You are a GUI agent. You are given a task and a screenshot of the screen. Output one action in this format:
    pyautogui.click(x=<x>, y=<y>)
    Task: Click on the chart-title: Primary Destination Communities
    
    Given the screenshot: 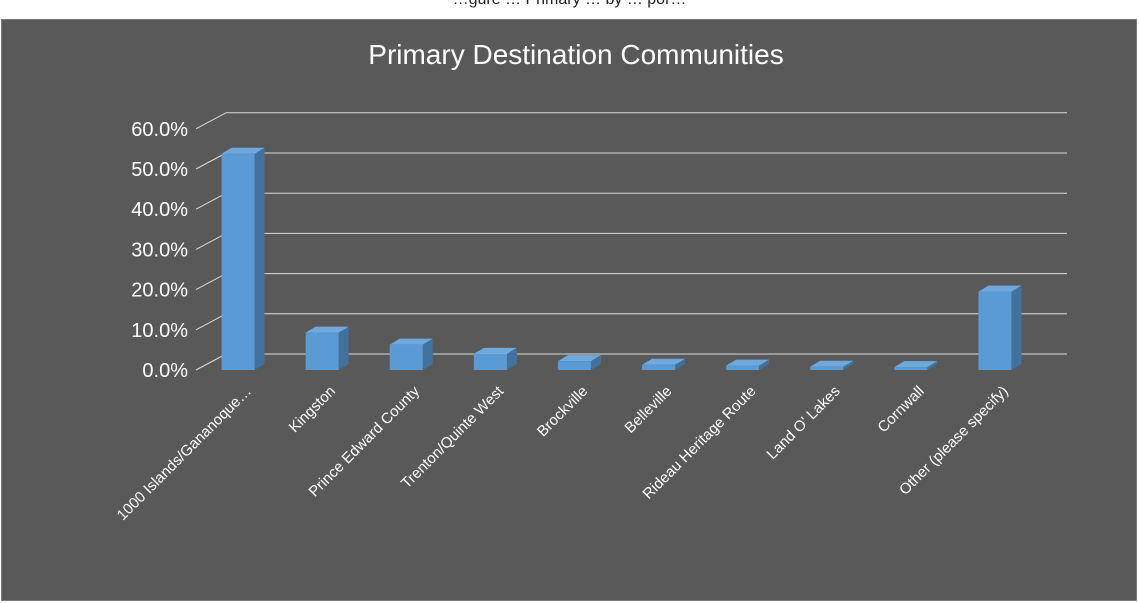 What is the action you would take?
    pyautogui.click(x=575, y=54)
    